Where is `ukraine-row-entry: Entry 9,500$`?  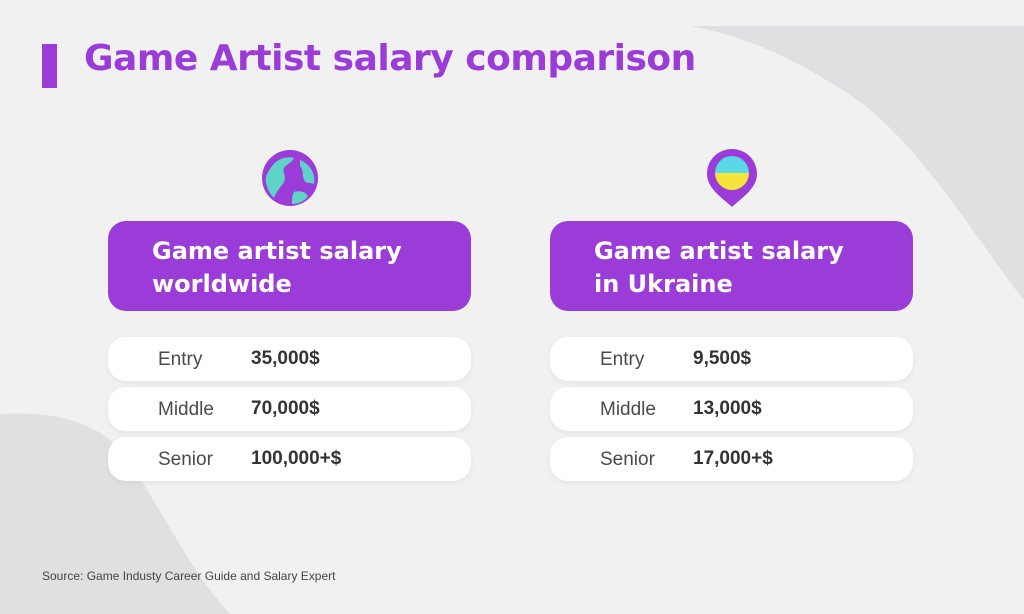
ukraine-row-entry: Entry 9,500$ is located at coordinates (731, 359).